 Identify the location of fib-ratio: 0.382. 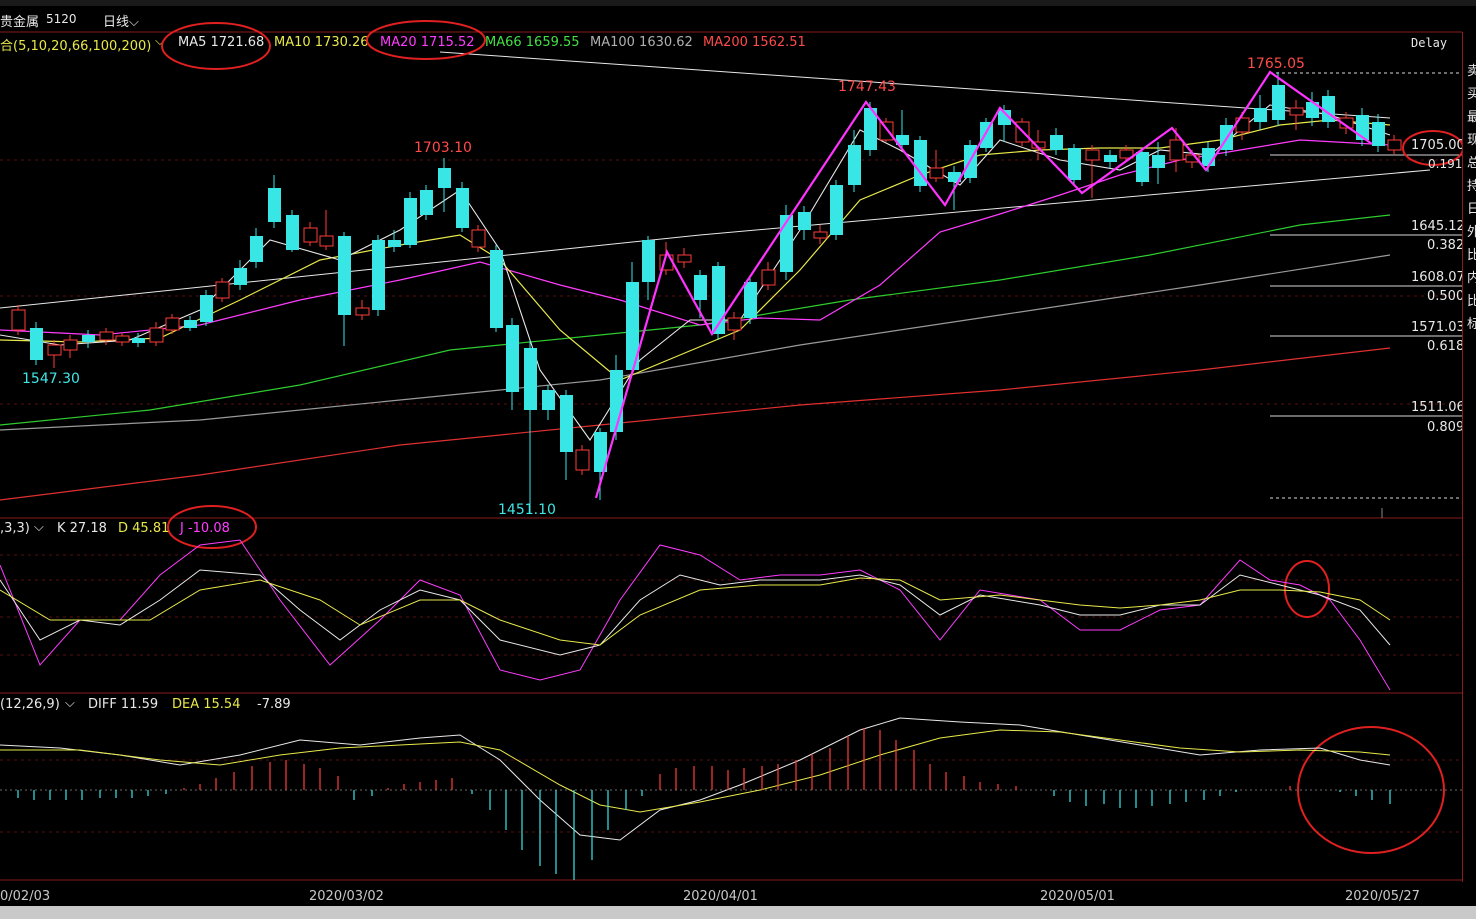
(1446, 245).